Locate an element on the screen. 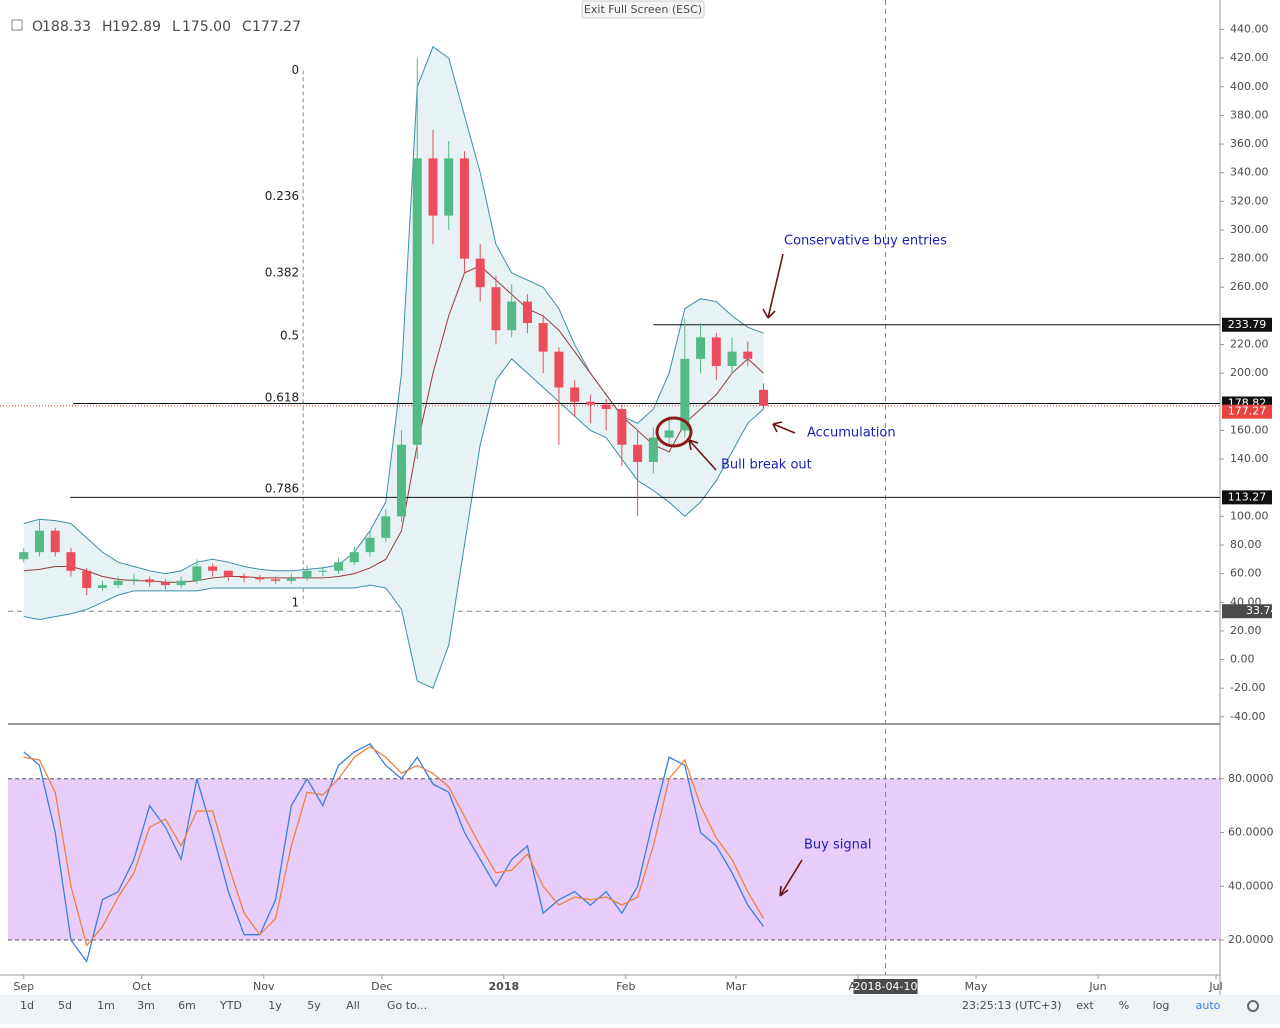 The image size is (1280, 1028). y-tick-label: 60.0000 is located at coordinates (1251, 832).